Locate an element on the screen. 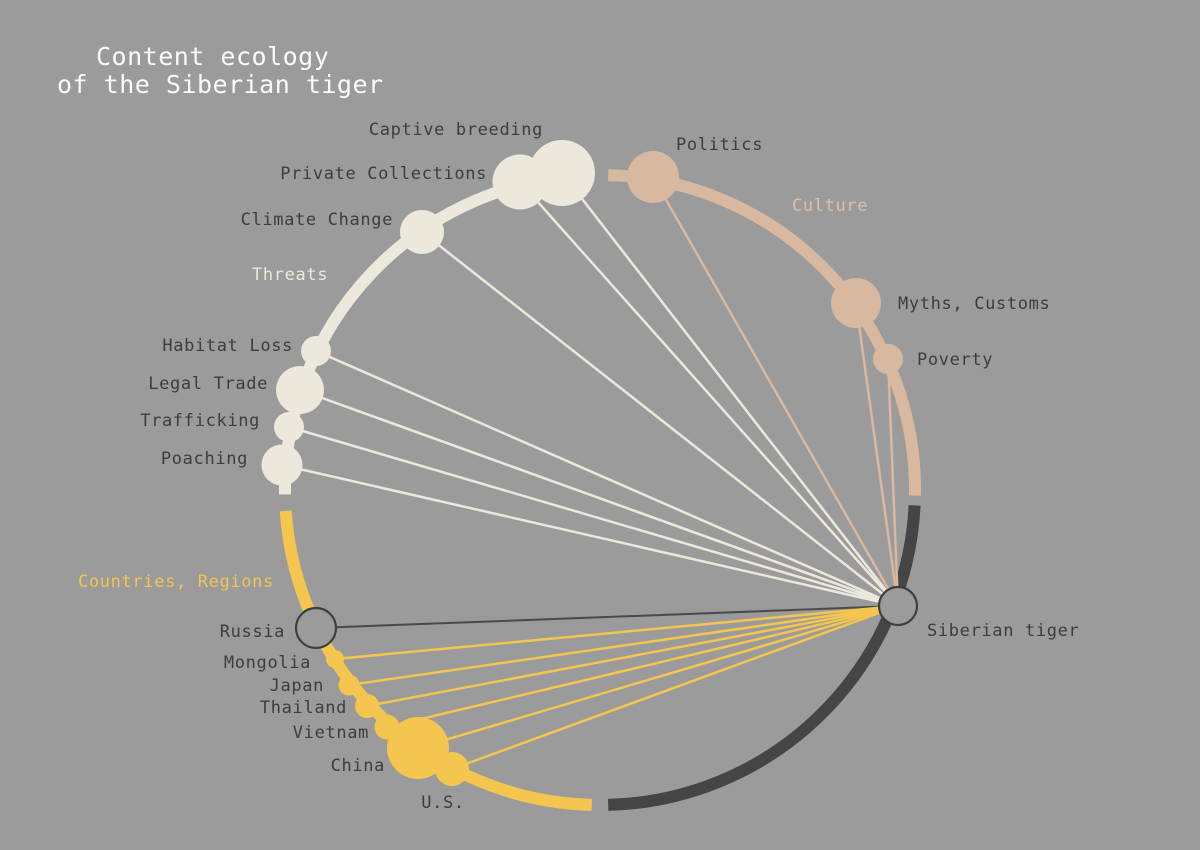  label-poaching: Poaching is located at coordinates (204, 459).